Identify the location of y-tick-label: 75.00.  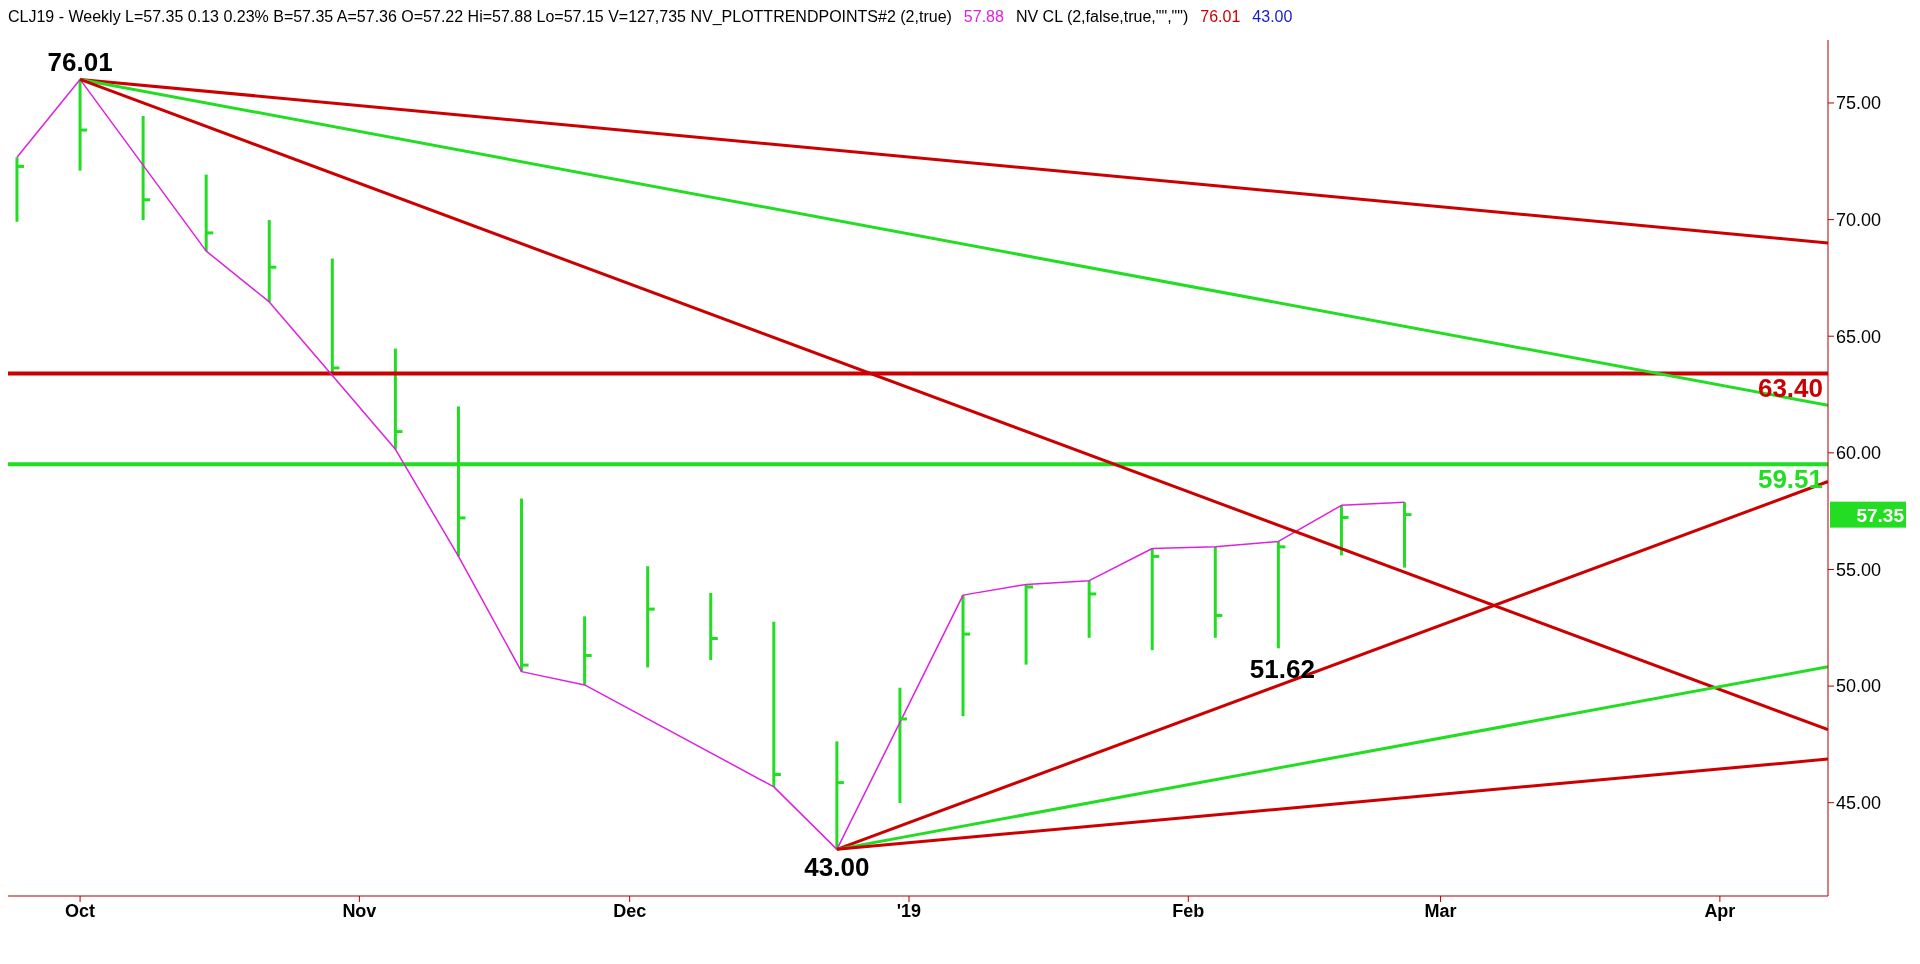
(1859, 103).